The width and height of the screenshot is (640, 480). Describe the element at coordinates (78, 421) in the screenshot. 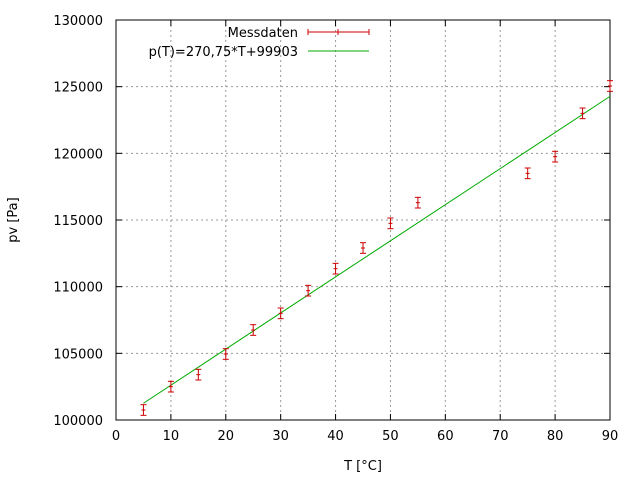

I see `y-tick-label: 100000` at that location.